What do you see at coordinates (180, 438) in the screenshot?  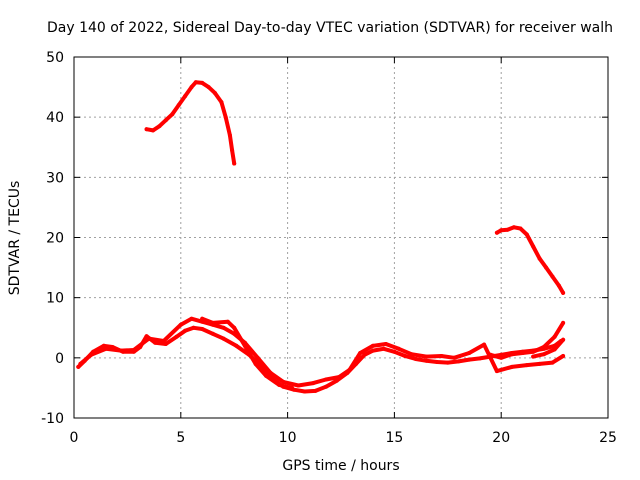 I see `x-tick-label: 5` at bounding box center [180, 438].